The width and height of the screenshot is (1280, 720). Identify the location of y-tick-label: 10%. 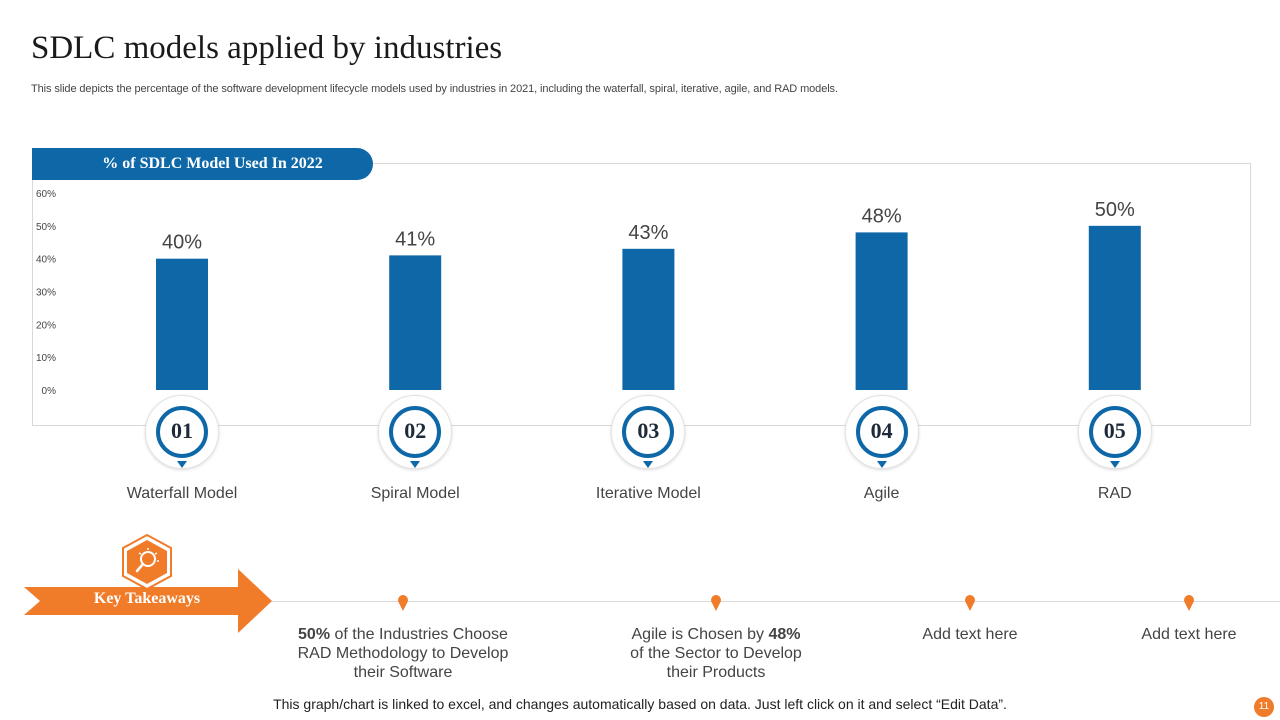
(46, 358).